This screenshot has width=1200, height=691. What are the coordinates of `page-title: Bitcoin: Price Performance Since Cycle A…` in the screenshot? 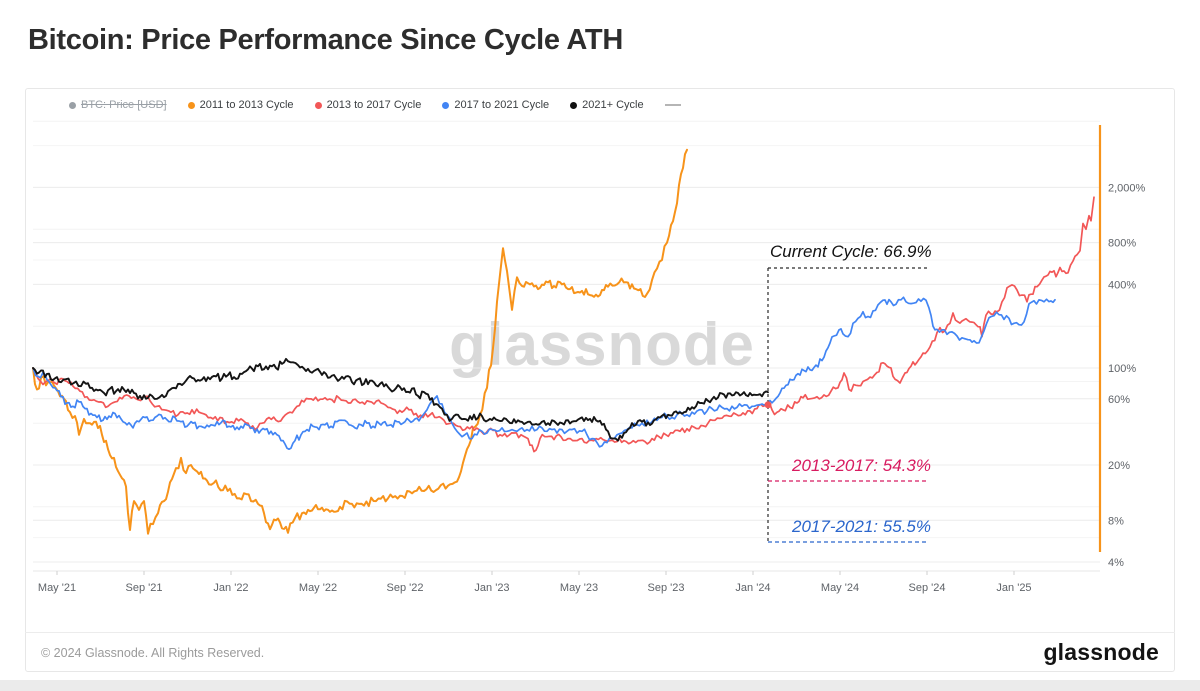 It's located at (325, 40).